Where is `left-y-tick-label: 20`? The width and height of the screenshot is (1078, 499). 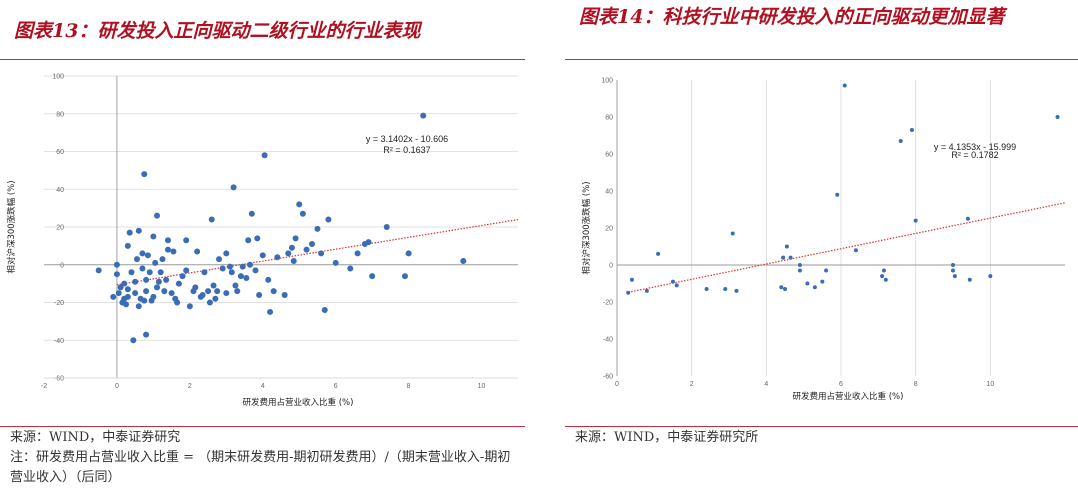
left-y-tick-label: 20 is located at coordinates (60, 228).